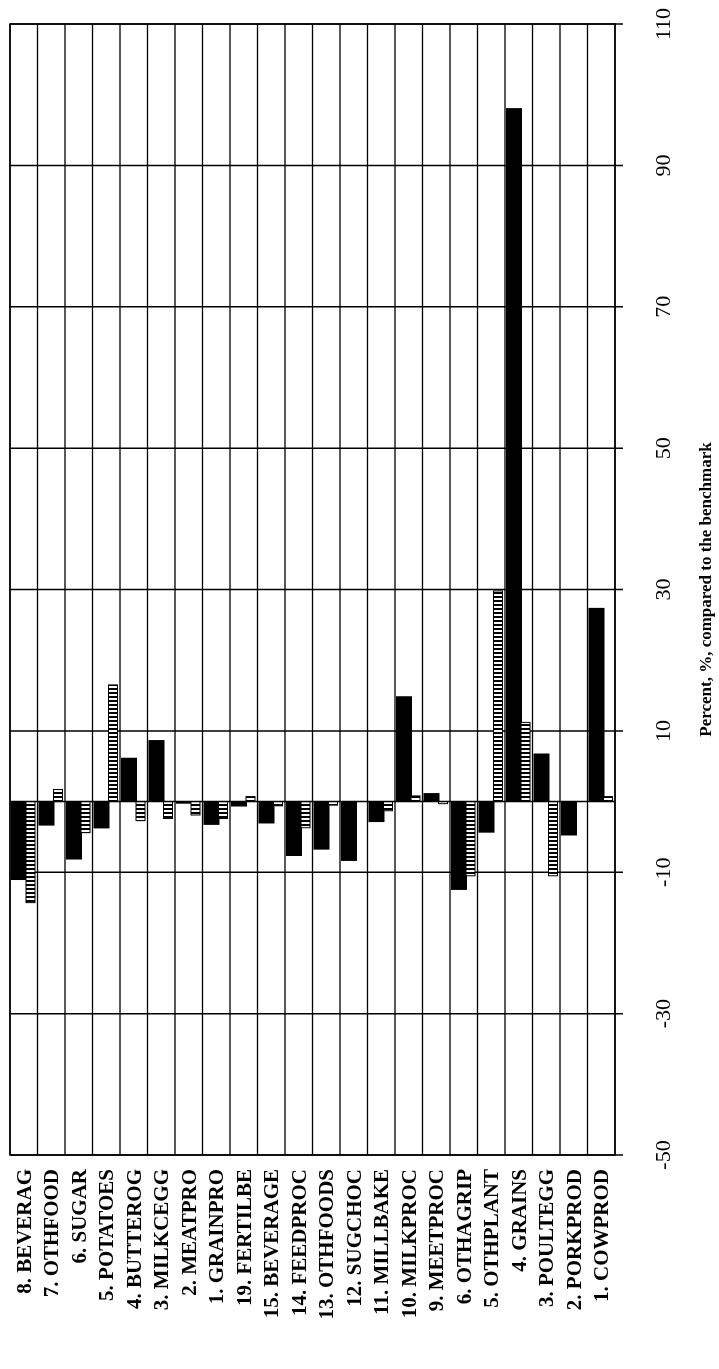 The image size is (719, 1369). I want to click on y-tick-label: 70, so click(662, 306).